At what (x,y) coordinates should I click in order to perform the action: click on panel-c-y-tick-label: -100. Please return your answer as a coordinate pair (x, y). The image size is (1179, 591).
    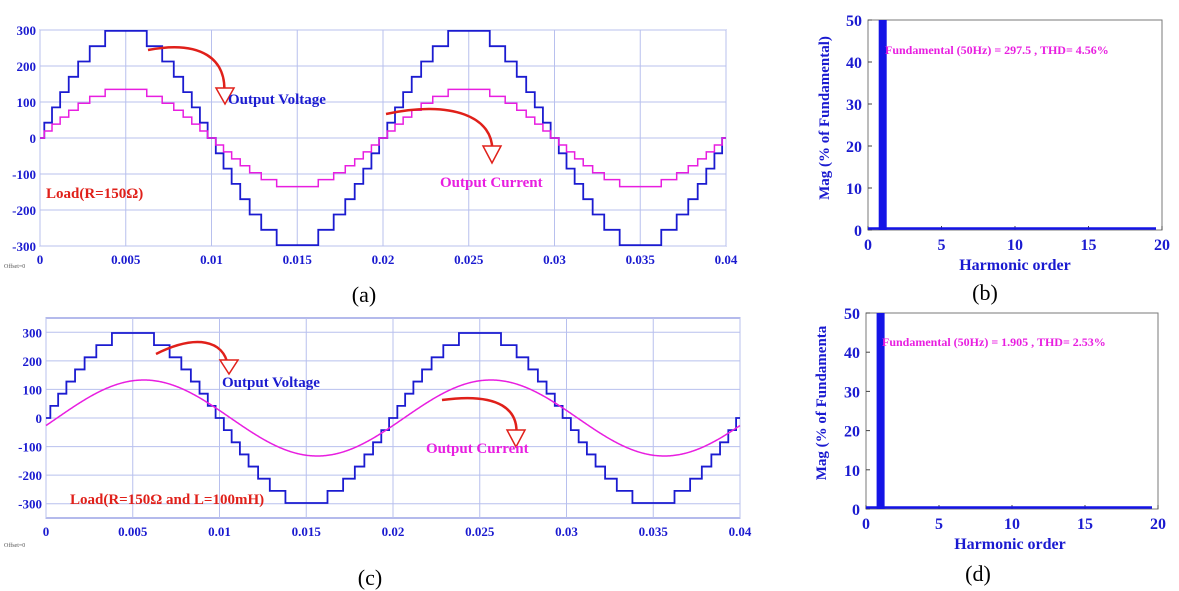
    Looking at the image, I should click on (30, 447).